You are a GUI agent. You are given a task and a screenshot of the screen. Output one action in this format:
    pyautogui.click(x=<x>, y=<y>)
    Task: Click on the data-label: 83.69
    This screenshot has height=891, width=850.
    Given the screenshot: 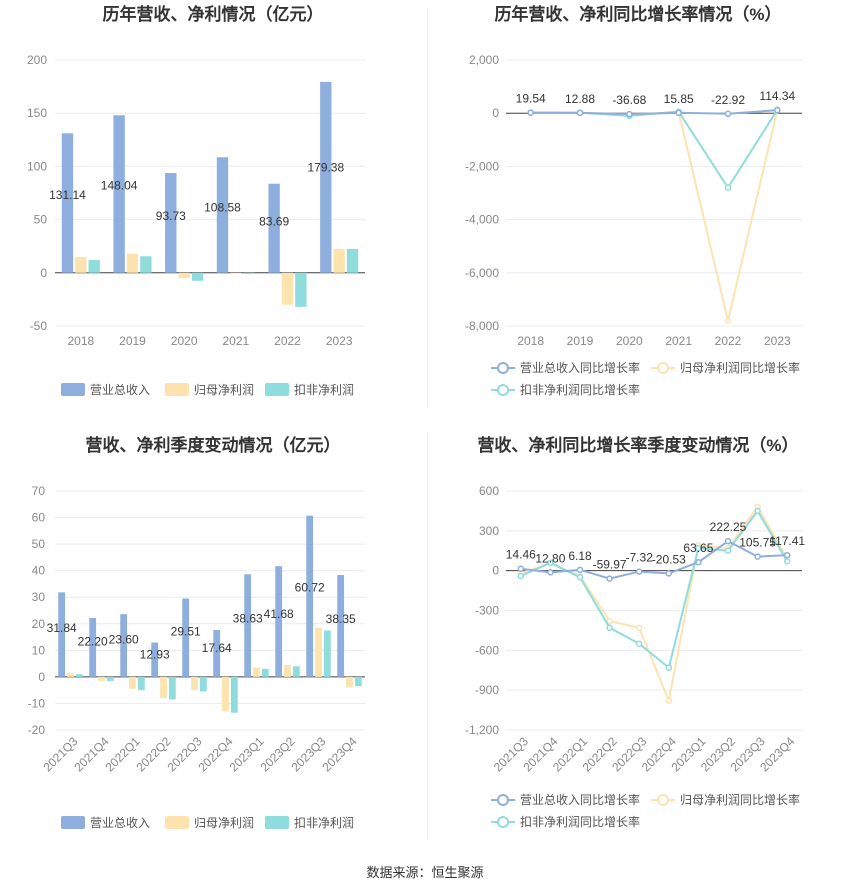 What is the action you would take?
    pyautogui.click(x=274, y=222)
    